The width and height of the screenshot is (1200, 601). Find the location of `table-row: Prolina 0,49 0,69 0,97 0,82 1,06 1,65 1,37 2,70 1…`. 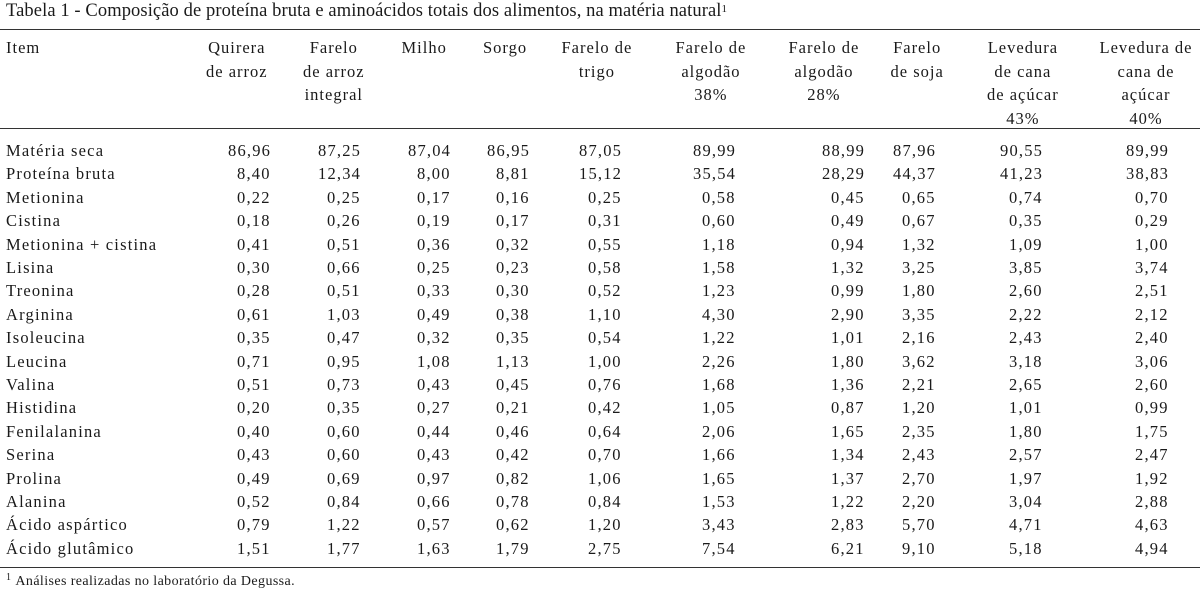

table-row: Prolina 0,49 0,69 0,97 0,82 1,06 1,65 1,37 2,70 1… is located at coordinates (600, 479).